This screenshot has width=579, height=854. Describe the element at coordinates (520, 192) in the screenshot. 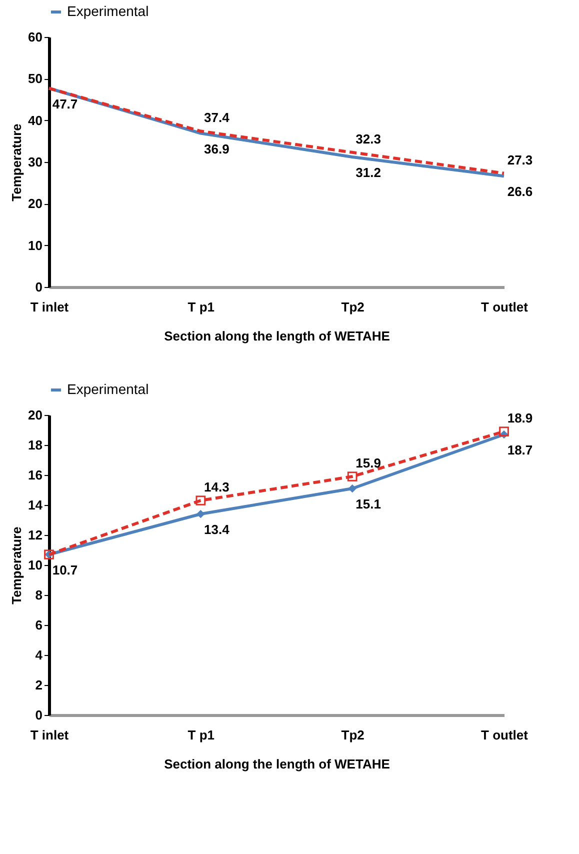

I see `data-label: 26.6` at that location.